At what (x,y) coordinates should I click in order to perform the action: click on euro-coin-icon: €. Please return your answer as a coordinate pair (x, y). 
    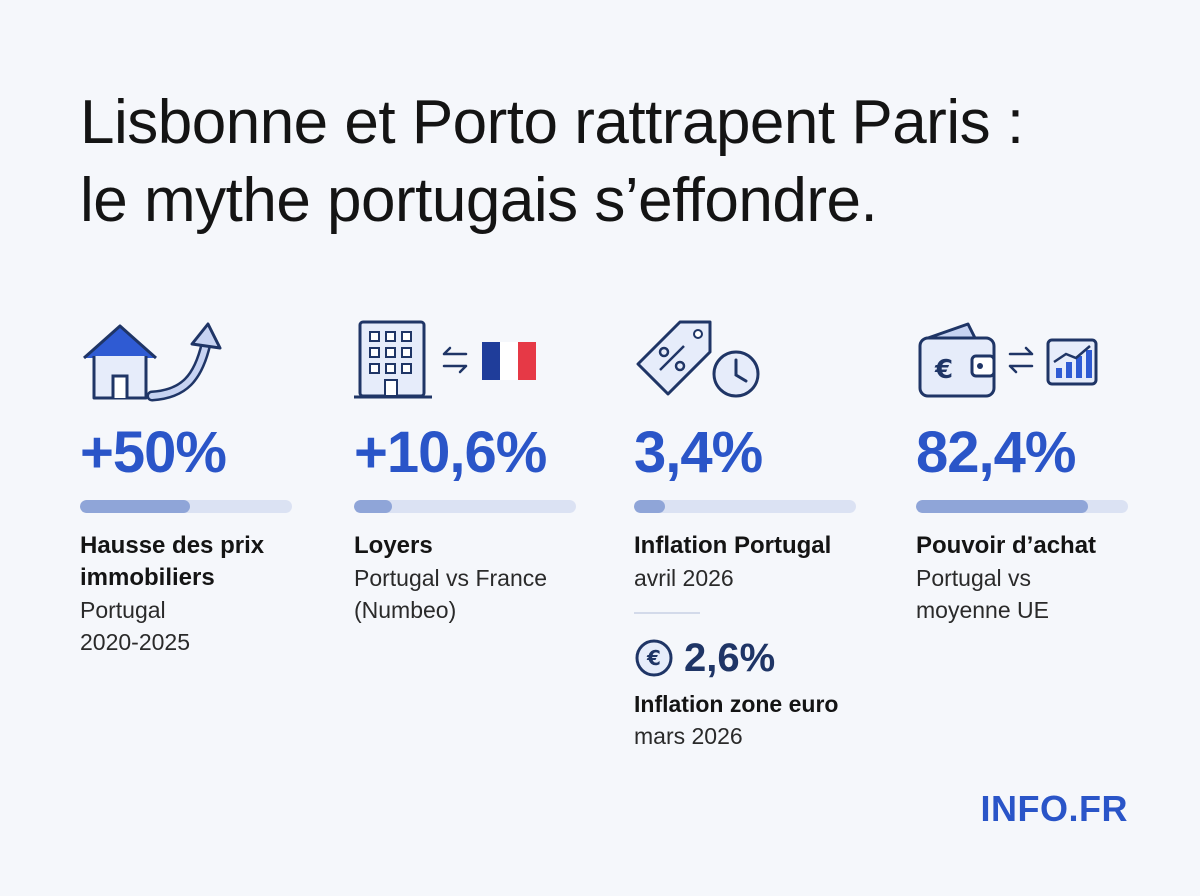
    Looking at the image, I should click on (654, 658).